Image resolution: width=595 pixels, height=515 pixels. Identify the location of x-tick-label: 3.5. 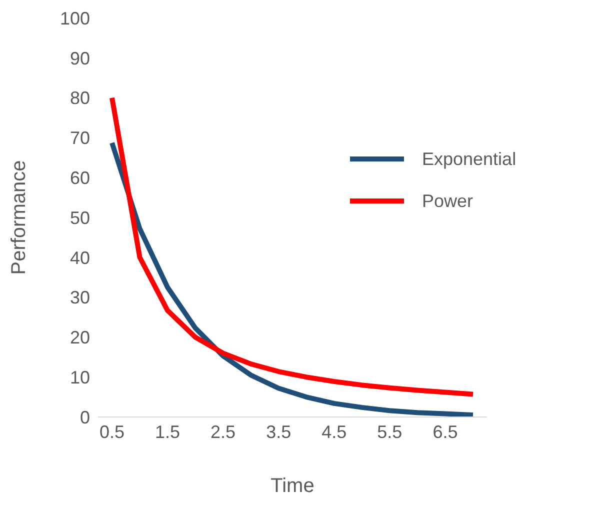
(279, 432).